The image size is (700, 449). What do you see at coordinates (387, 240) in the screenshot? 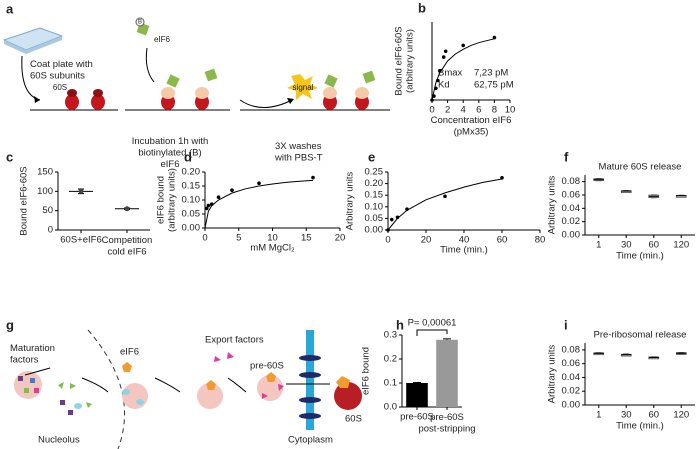
I see `x-tick-label: 0` at bounding box center [387, 240].